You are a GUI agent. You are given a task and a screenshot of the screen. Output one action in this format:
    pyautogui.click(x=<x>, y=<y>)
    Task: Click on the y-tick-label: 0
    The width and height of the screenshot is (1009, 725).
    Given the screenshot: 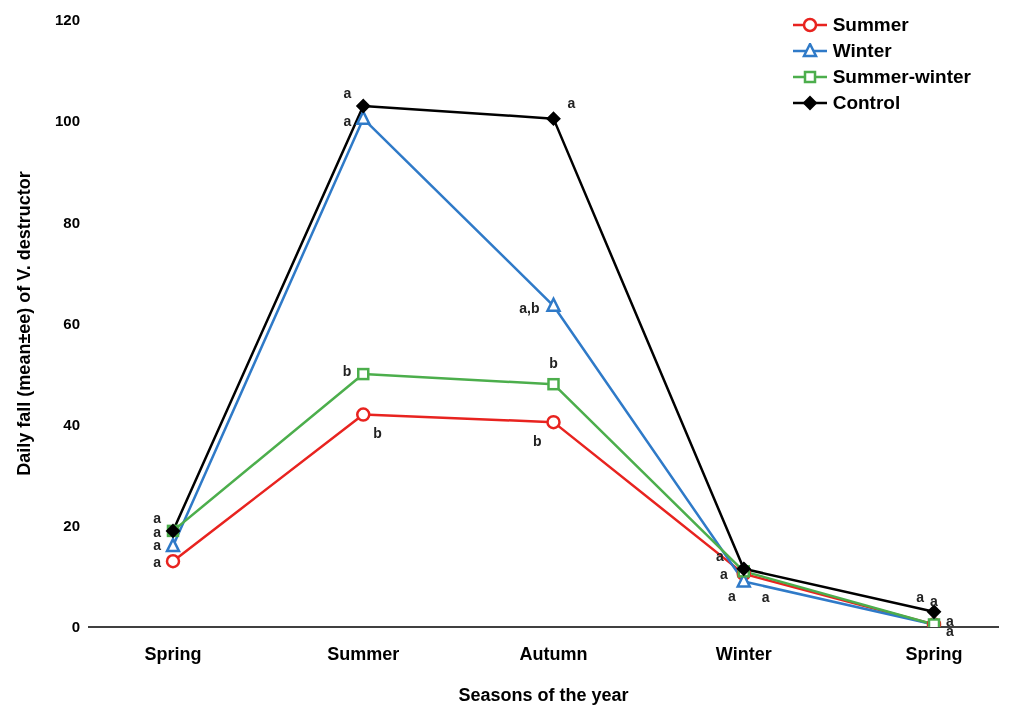 What is the action you would take?
    pyautogui.click(x=75, y=627)
    